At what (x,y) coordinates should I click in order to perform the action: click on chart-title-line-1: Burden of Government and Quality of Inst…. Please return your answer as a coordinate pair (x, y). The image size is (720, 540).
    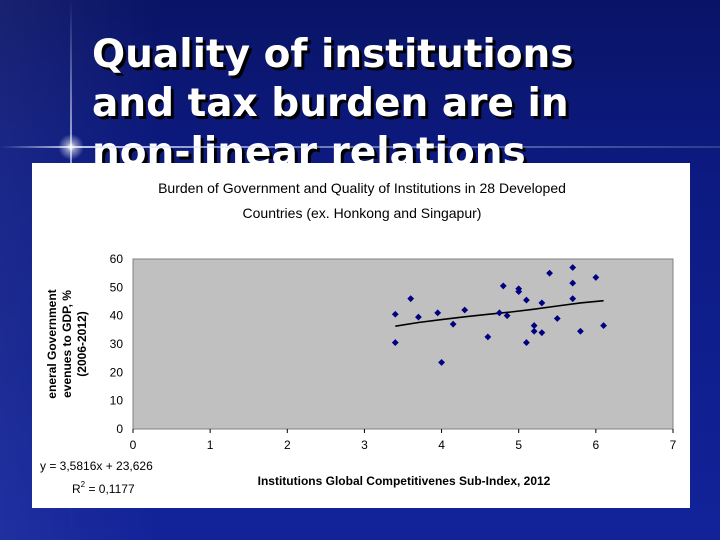
    Looking at the image, I should click on (362, 188).